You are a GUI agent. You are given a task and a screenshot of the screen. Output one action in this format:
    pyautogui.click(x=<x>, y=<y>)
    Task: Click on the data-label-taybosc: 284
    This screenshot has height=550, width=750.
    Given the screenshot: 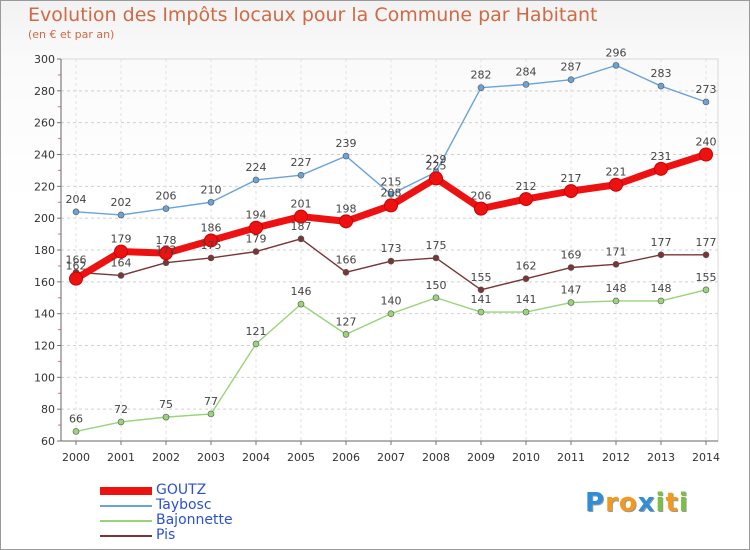 What is the action you would take?
    pyautogui.click(x=526, y=71)
    